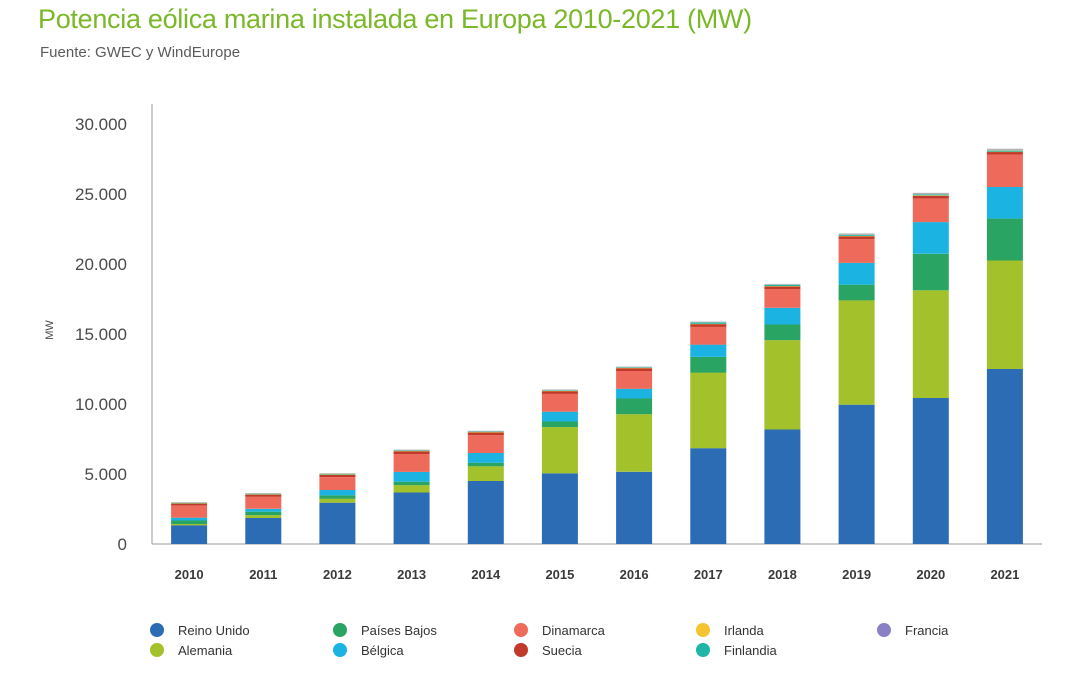 This screenshot has width=1080, height=675. I want to click on legend-item-irlanda: Irlanda, so click(730, 630).